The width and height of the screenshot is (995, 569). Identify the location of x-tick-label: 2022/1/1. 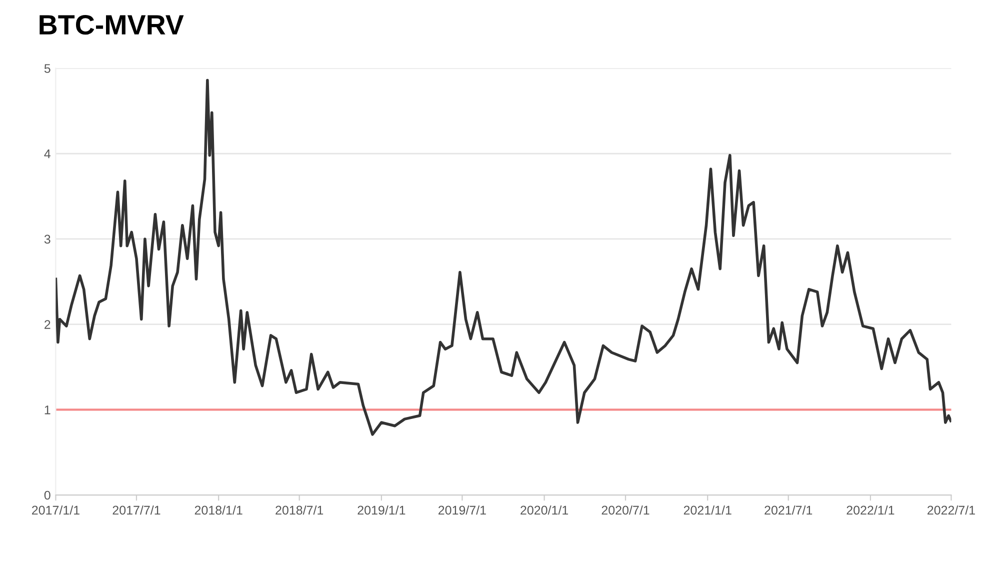
(870, 510).